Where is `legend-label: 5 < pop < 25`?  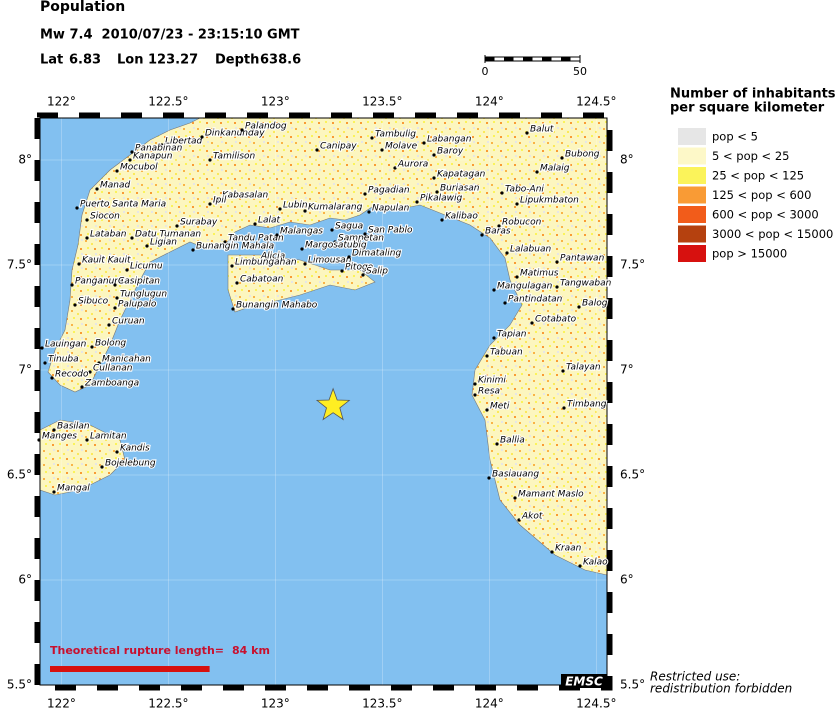 legend-label: 5 < pop < 25 is located at coordinates (750, 156).